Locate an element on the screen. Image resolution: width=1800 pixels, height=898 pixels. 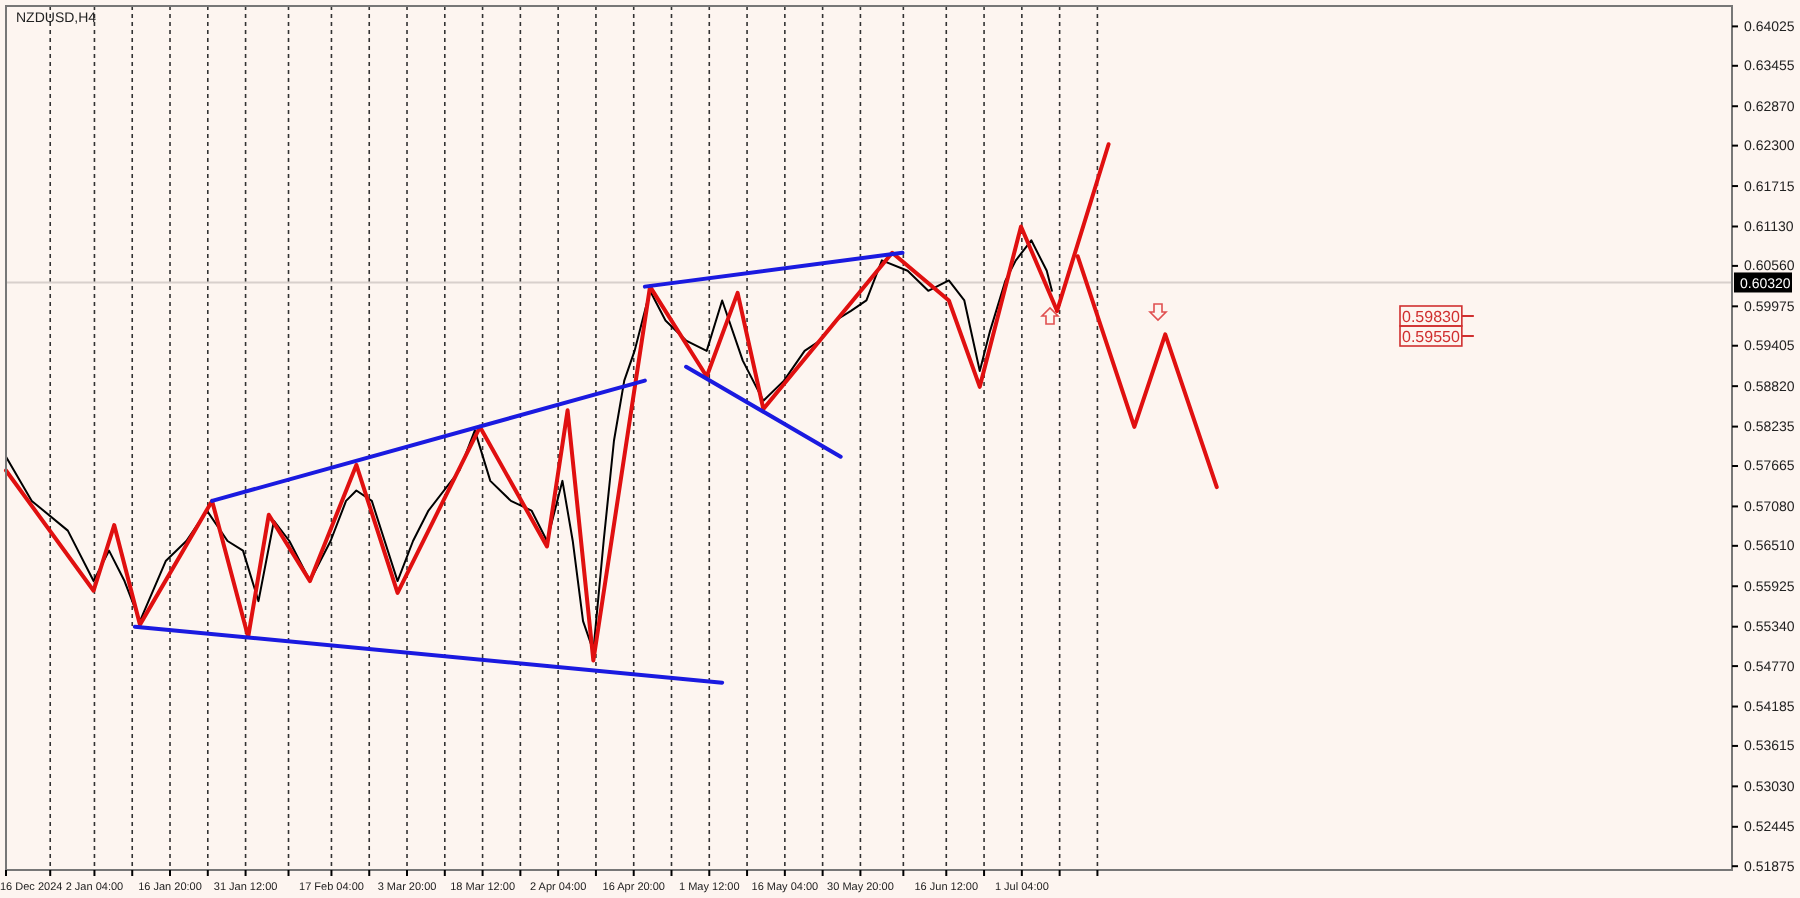
annotation: 0.59830 is located at coordinates (1431, 317).